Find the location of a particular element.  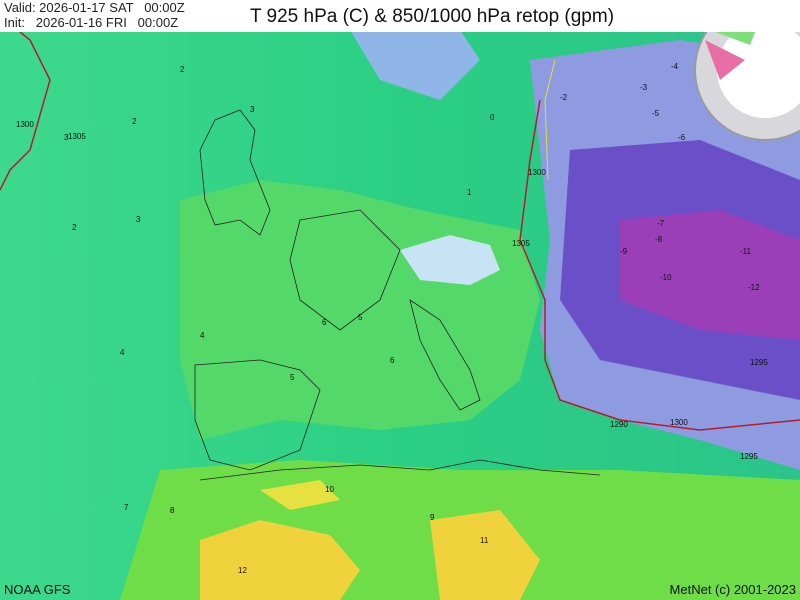

temp-label: -12 is located at coordinates (754, 287).